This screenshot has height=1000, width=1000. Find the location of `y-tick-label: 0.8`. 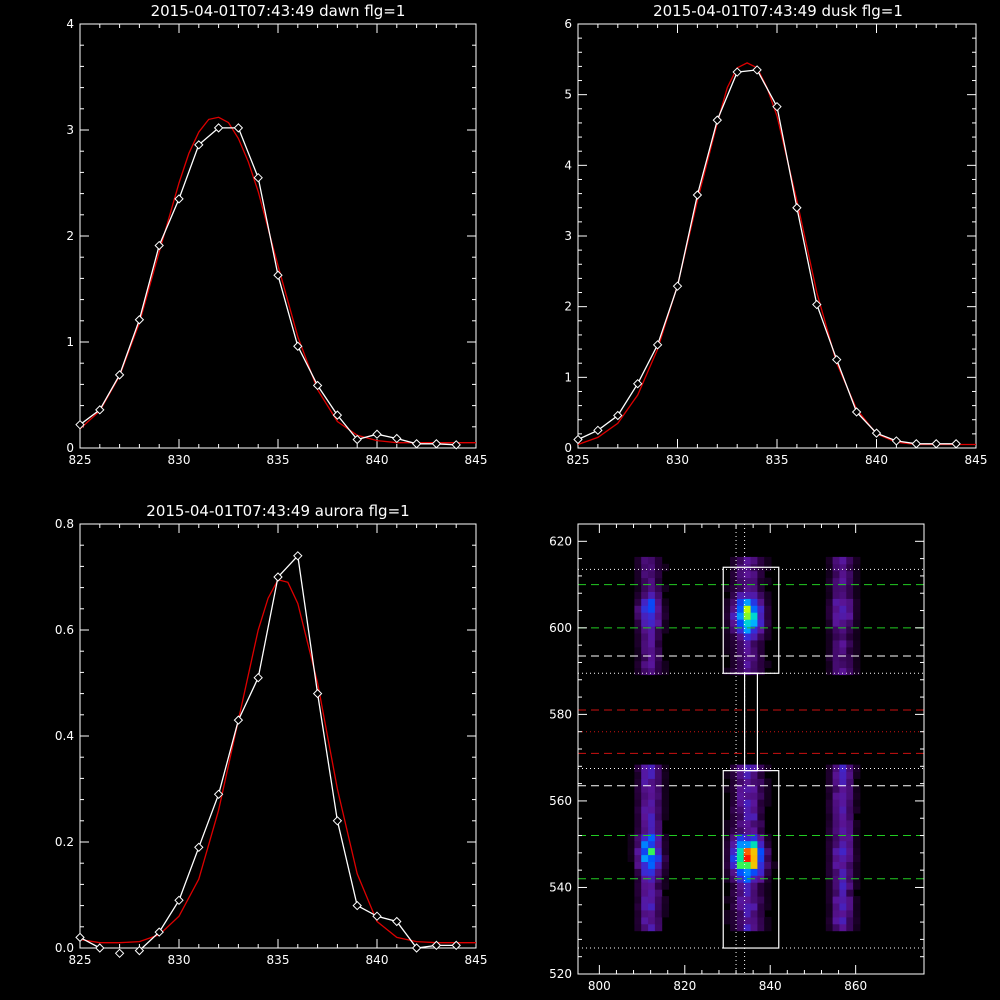

y-tick-label: 0.8 is located at coordinates (64, 524).